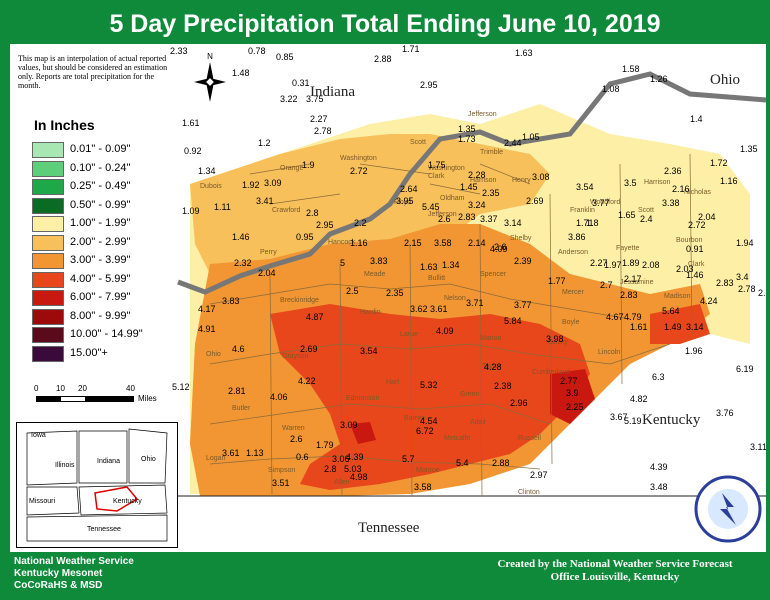 The height and width of the screenshot is (600, 770). I want to click on legend-label: 6.00" - 7.99", so click(100, 297).